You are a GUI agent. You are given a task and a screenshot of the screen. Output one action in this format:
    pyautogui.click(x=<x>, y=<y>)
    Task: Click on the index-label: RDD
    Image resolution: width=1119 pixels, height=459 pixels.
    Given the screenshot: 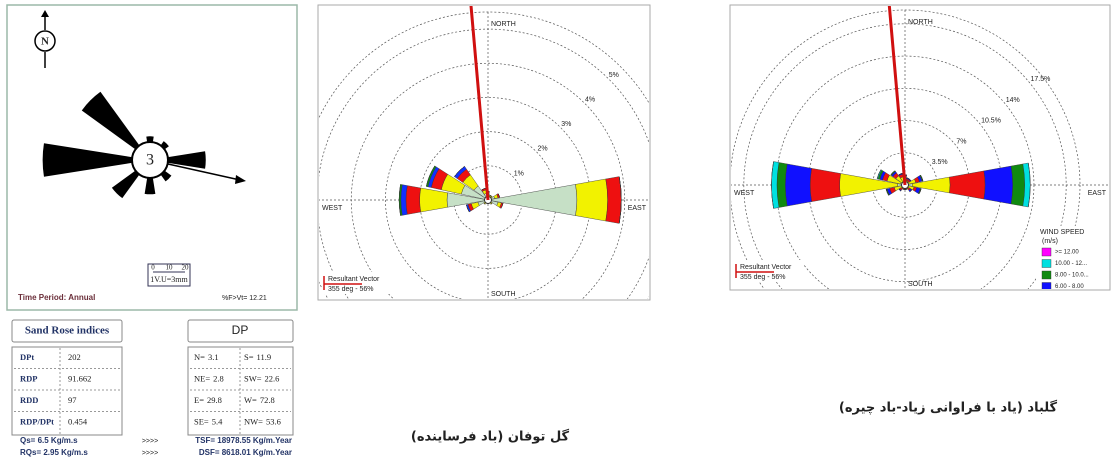 What is the action you would take?
    pyautogui.click(x=29, y=400)
    